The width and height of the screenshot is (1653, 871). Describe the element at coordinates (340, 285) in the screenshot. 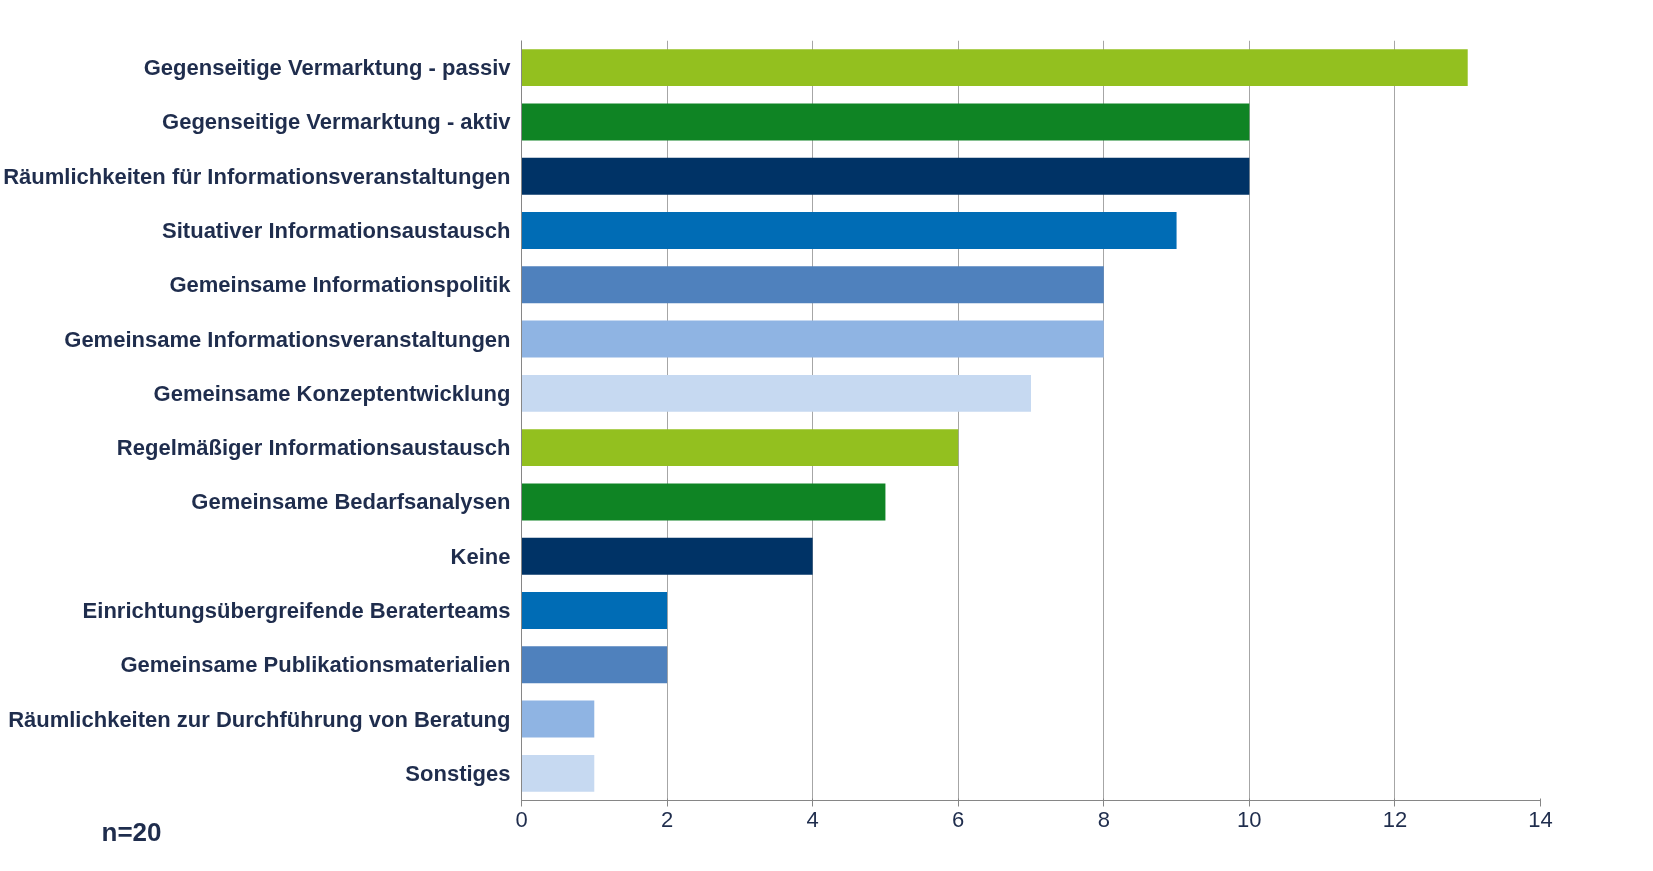

I see `y-tick-label: Gemeinsame Informationspolitik` at that location.